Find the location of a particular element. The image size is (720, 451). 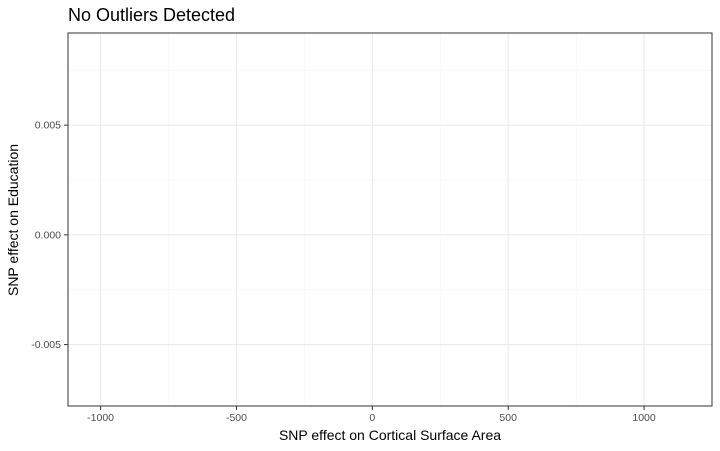

y-axis-title: SNP effect on Education is located at coordinates (13, 220).